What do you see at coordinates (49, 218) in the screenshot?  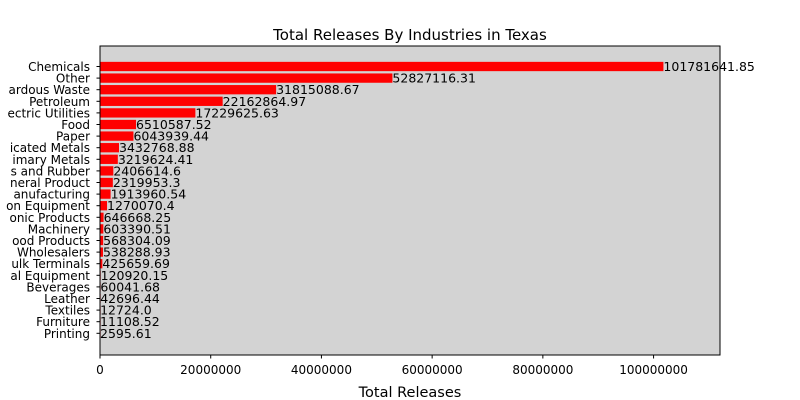 I see `y-tick-label: onic Products` at bounding box center [49, 218].